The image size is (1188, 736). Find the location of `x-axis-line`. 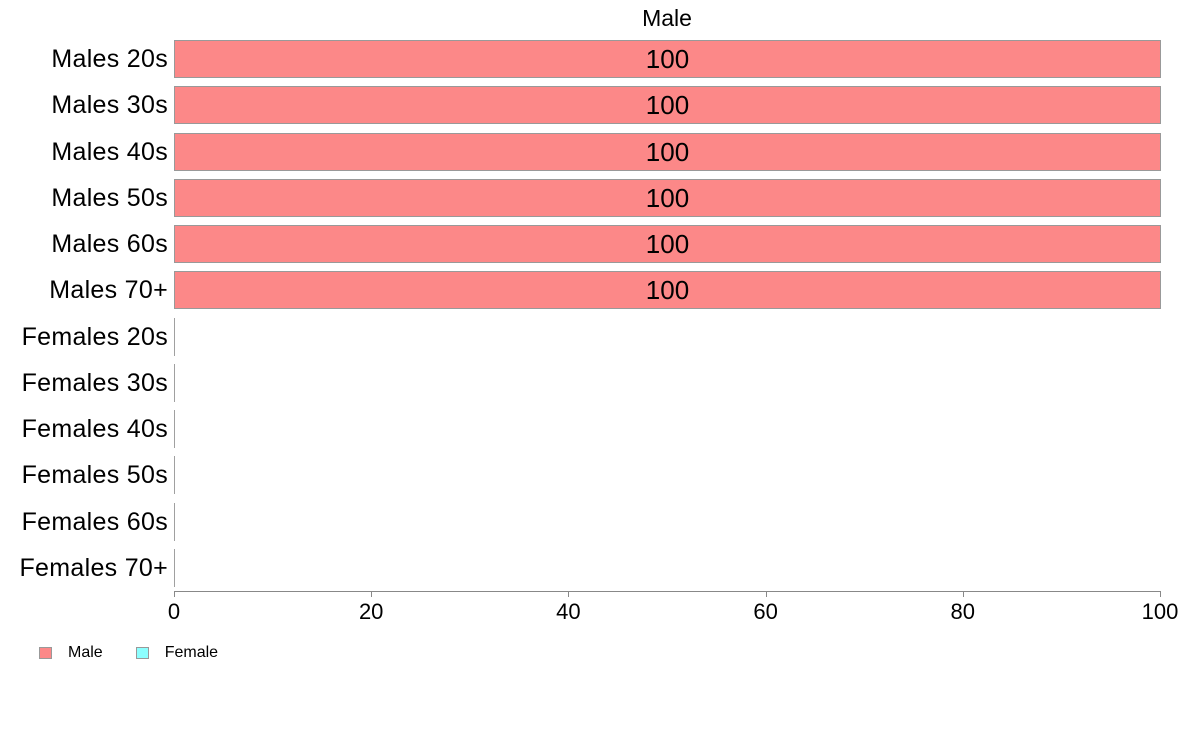

x-axis-line is located at coordinates (667, 591).